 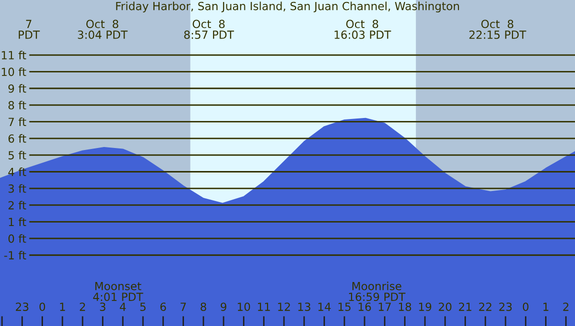 I want to click on y-tick-label: 0 ft, so click(x=17, y=238).